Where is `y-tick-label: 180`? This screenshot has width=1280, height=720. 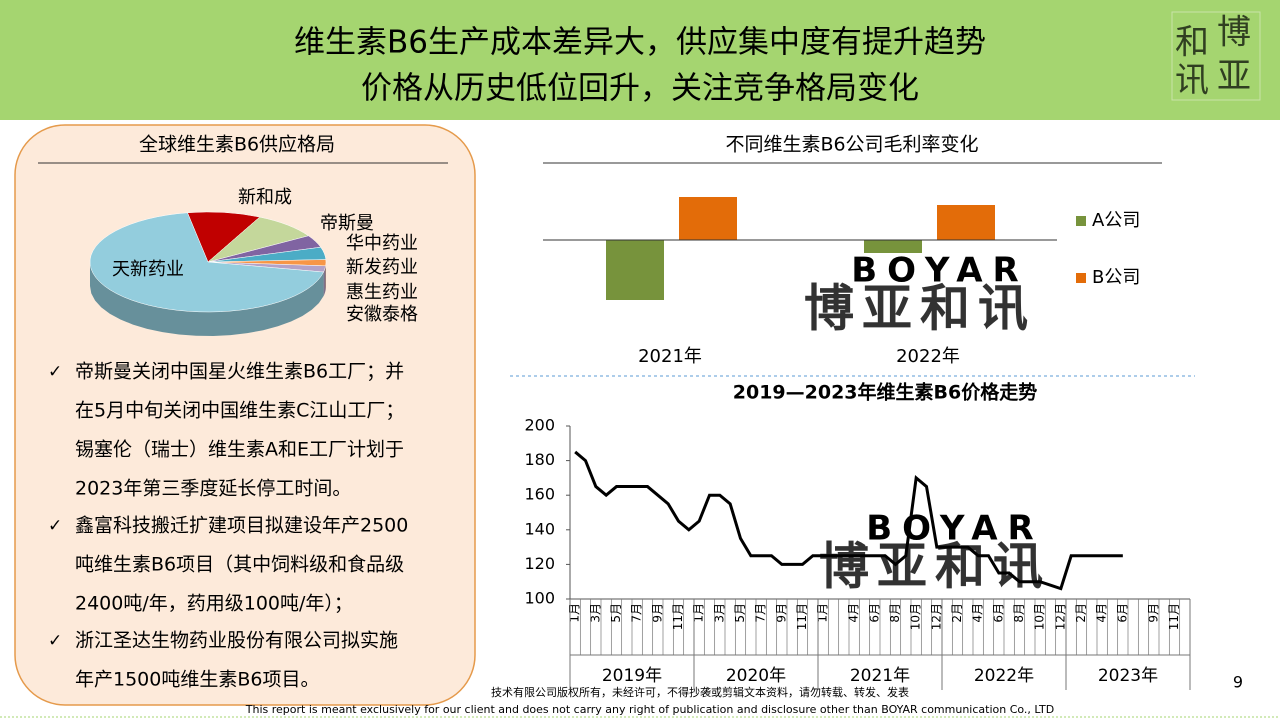 y-tick-label: 180 is located at coordinates (539, 459).